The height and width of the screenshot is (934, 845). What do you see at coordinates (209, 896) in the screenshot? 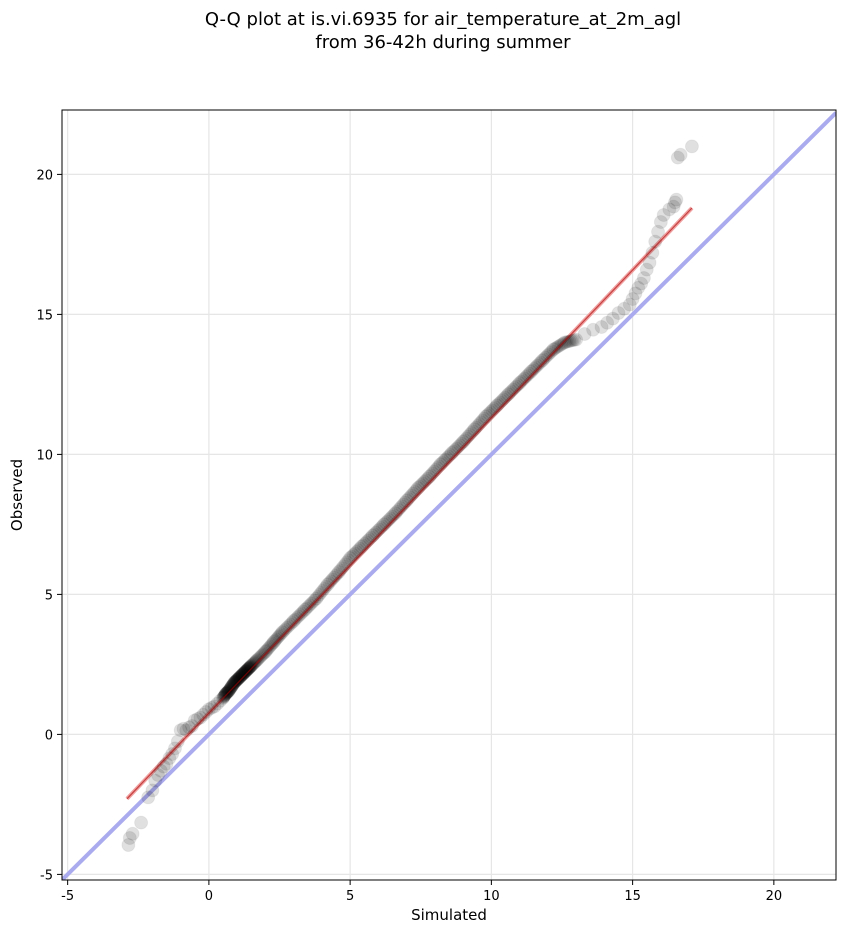
I see `x-tick-label: 0` at bounding box center [209, 896].